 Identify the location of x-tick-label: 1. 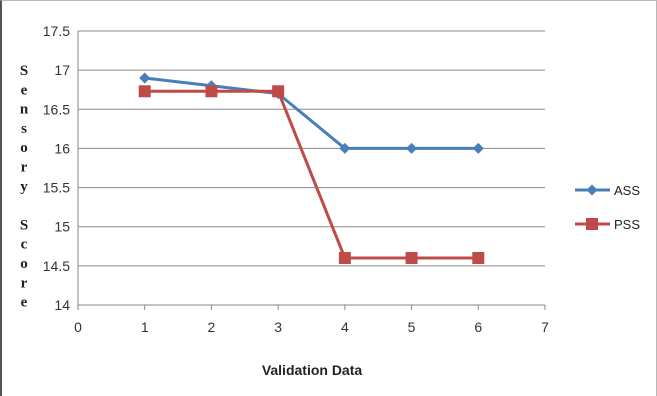
(145, 327).